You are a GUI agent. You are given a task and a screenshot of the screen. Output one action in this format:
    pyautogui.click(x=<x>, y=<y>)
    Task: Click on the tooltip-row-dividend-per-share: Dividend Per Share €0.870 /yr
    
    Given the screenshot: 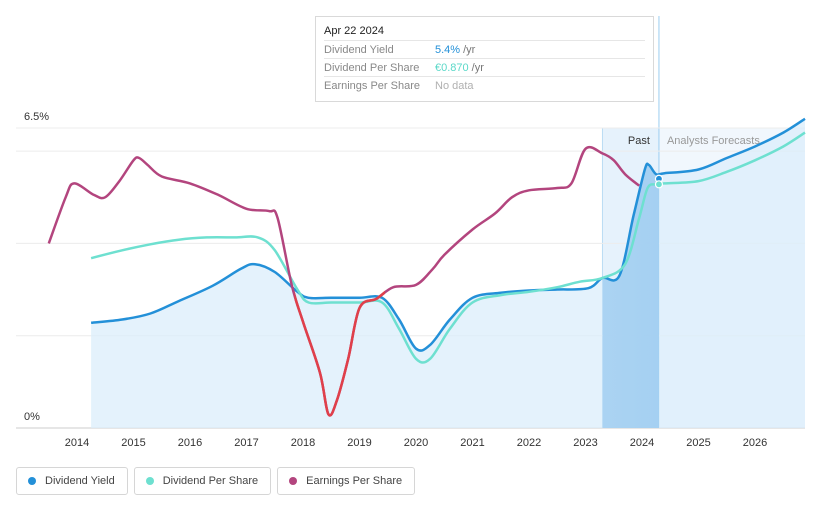 What is the action you would take?
    pyautogui.click(x=484, y=67)
    